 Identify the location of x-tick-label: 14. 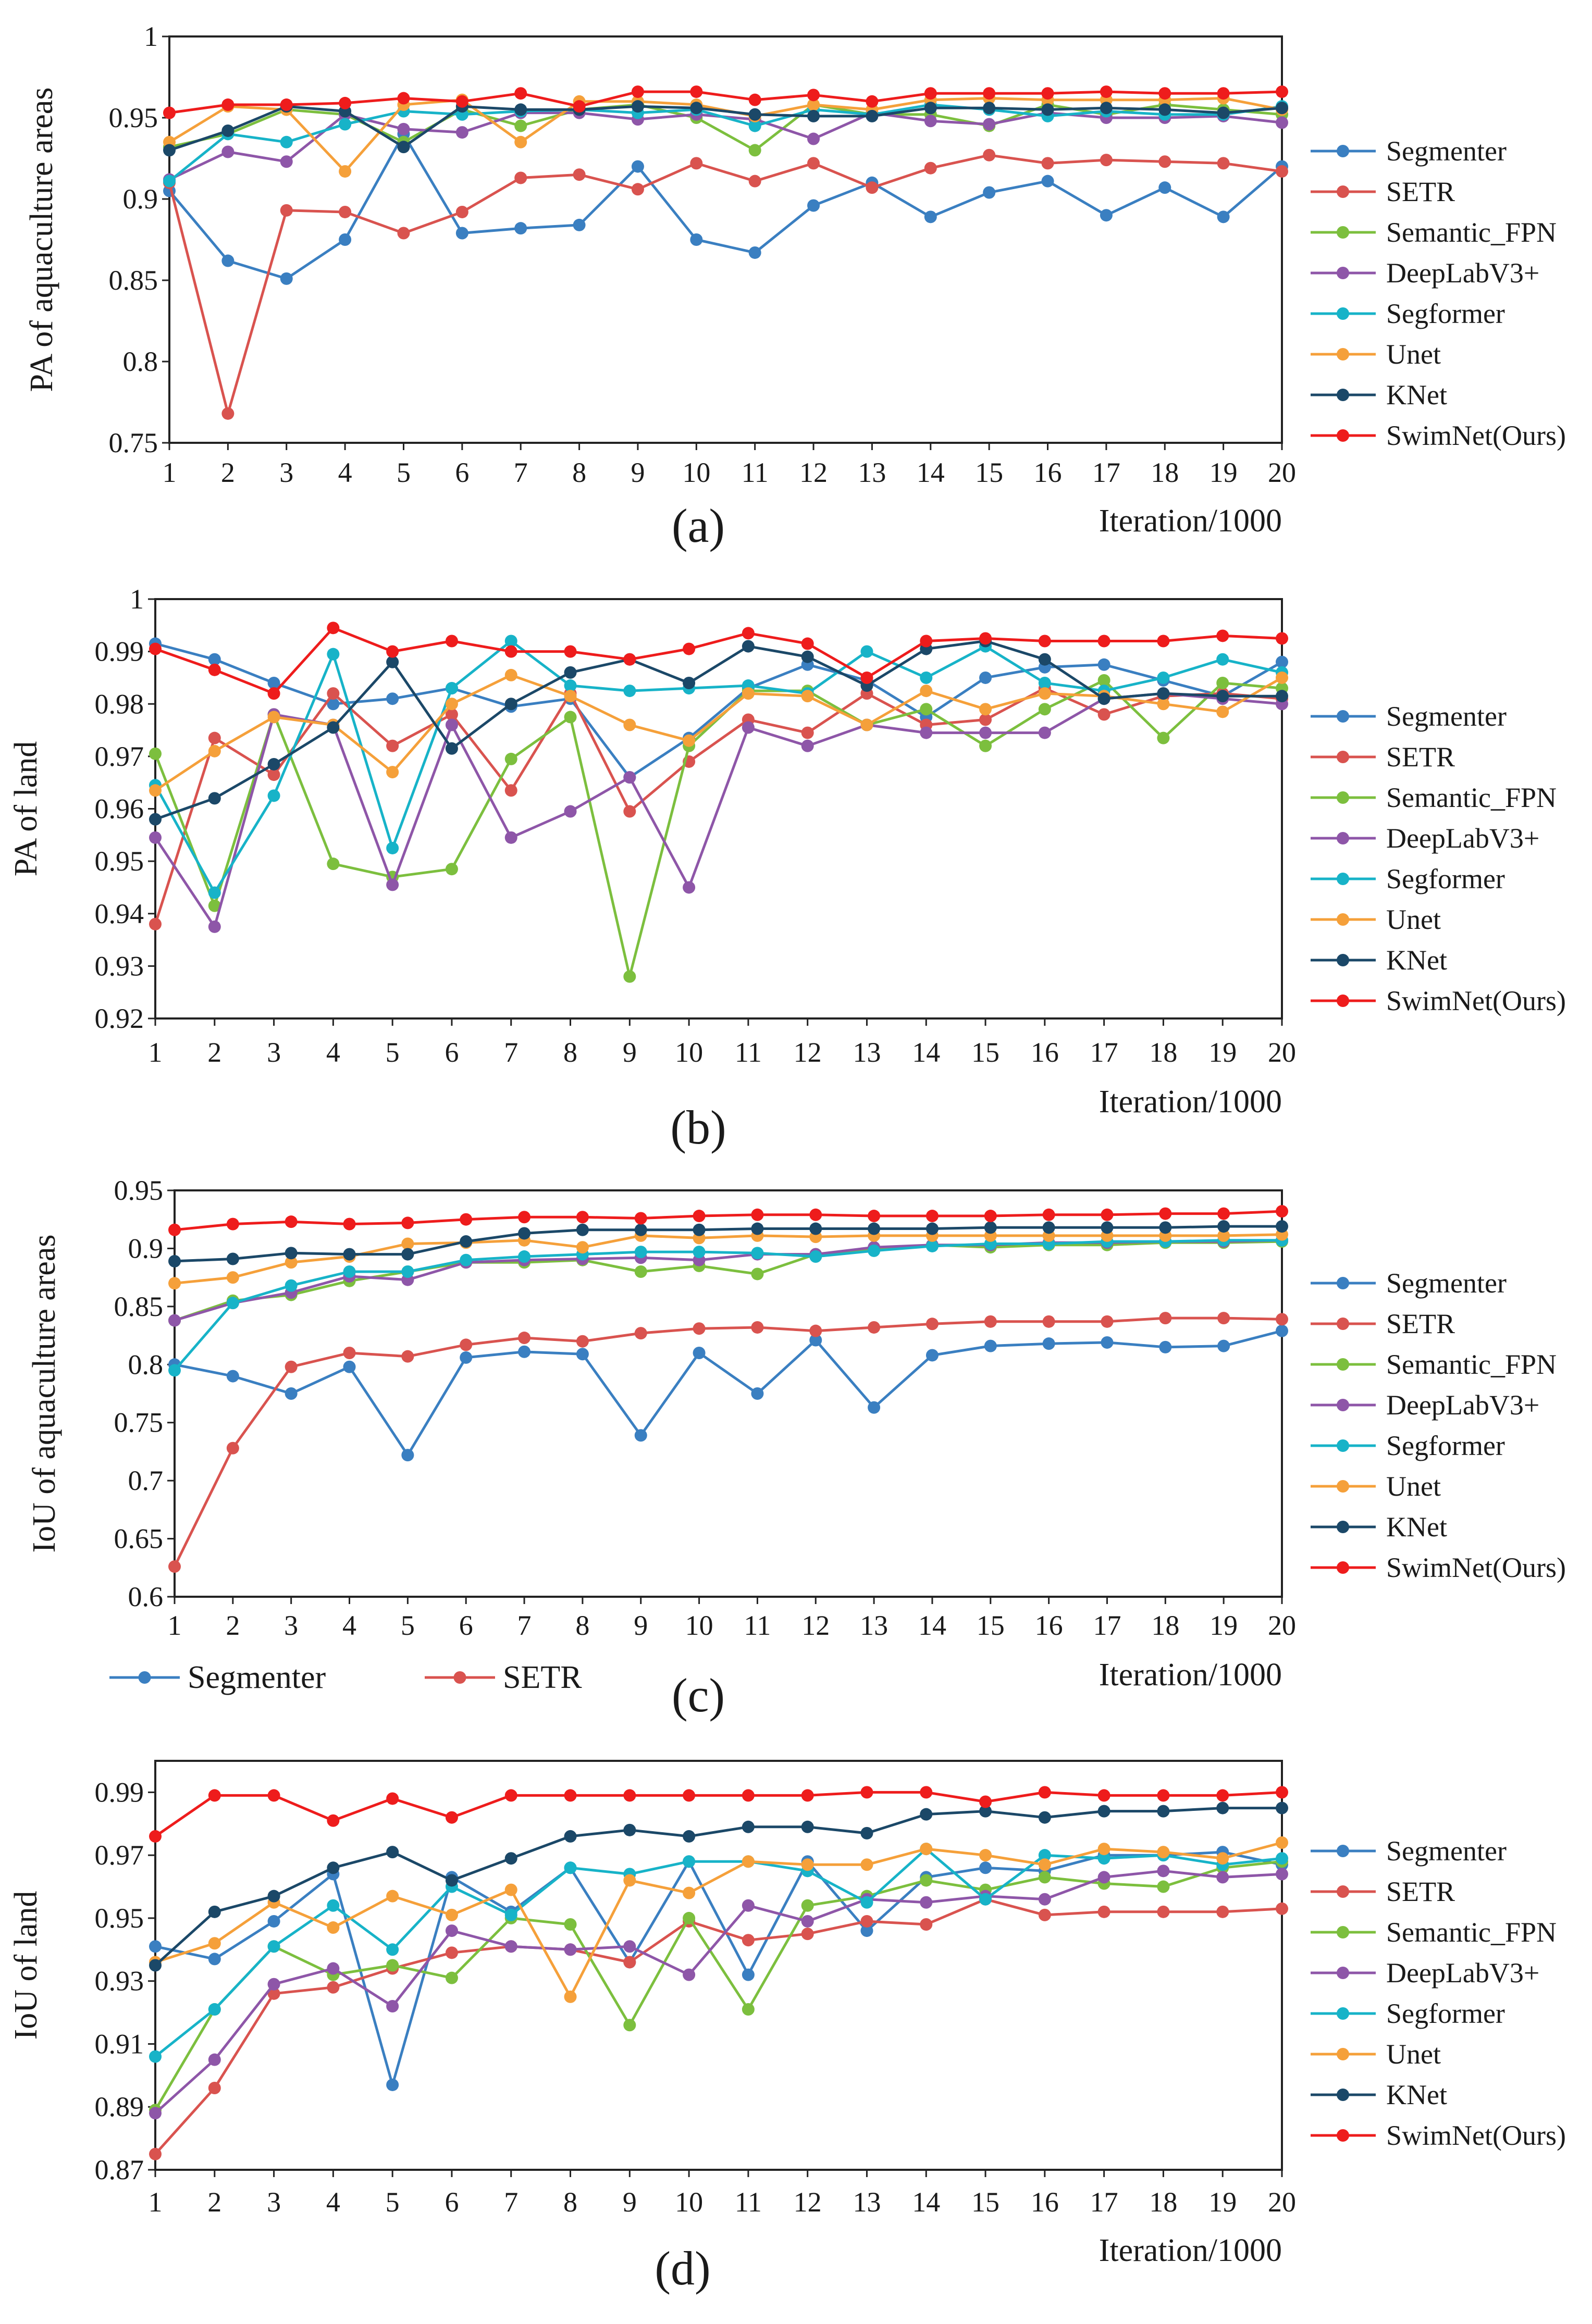
(932, 1626).